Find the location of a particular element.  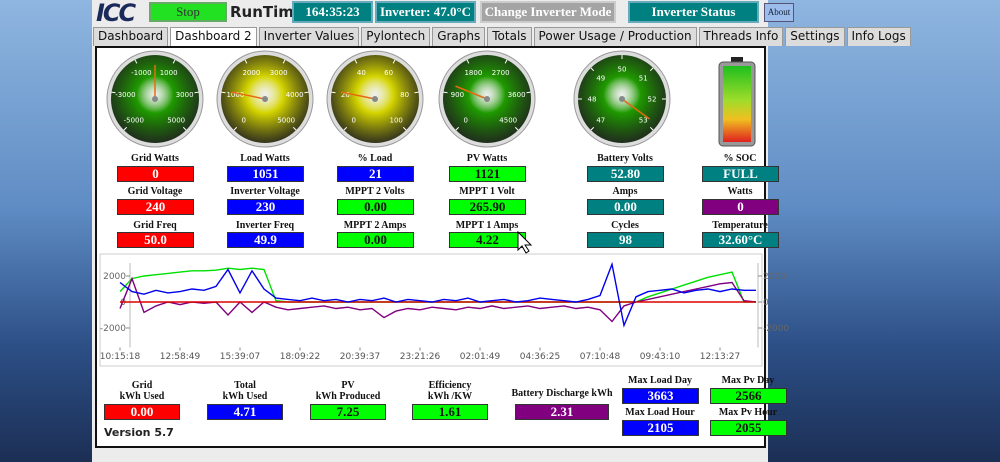

max-label: Max Load Day is located at coordinates (660, 380).